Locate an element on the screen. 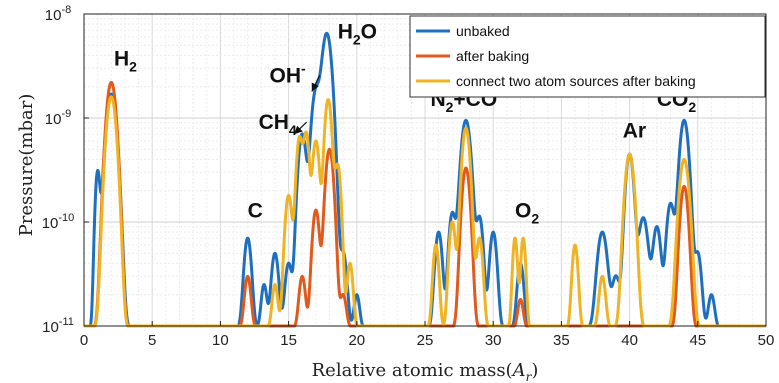 The height and width of the screenshot is (383, 779). legend-label: unbaked is located at coordinates (483, 31).